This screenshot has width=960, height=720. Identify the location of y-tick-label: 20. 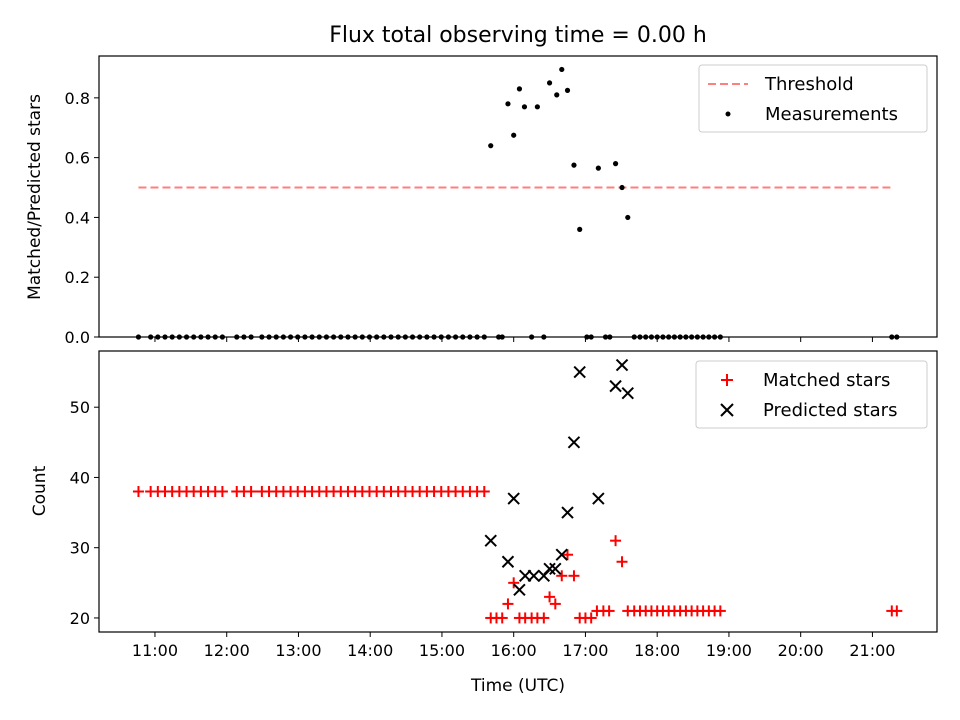
(80, 618).